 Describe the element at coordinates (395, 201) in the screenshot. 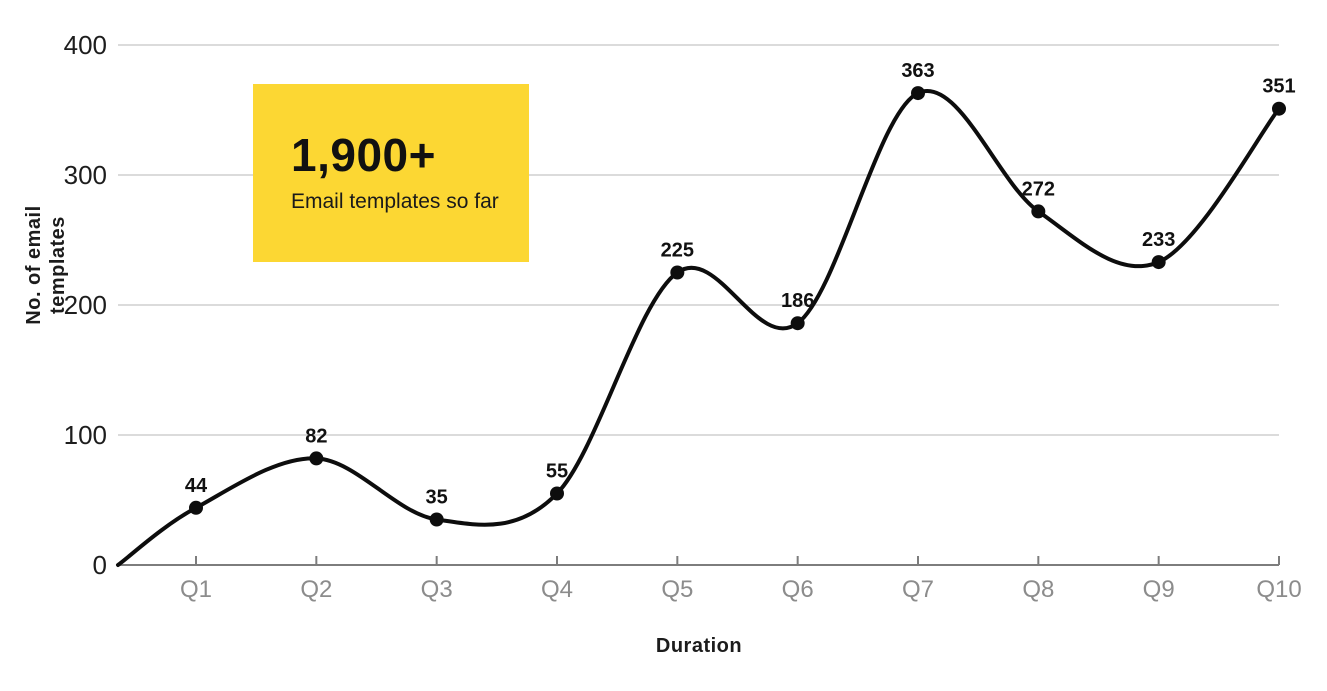

I see `callout-subtext: Email templates so far` at that location.